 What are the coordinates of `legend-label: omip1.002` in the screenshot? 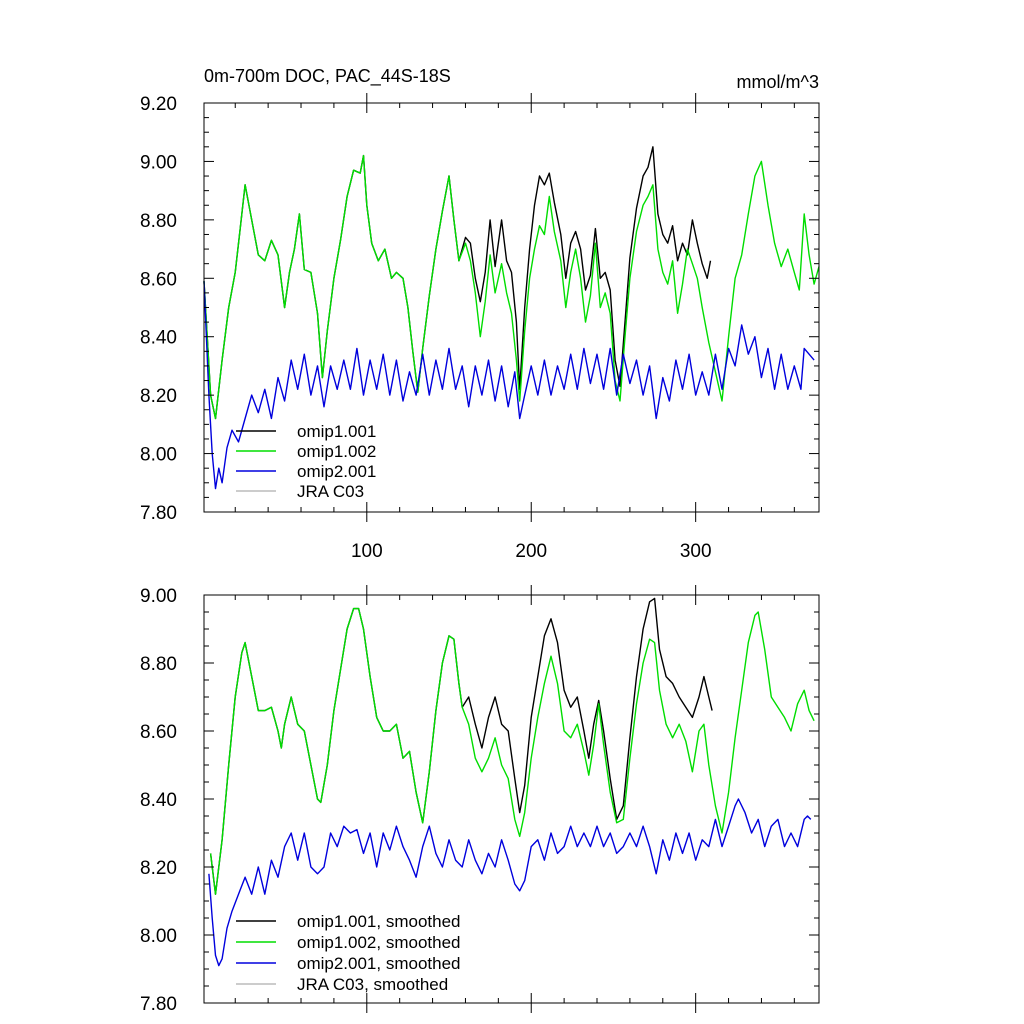 It's located at (336, 451).